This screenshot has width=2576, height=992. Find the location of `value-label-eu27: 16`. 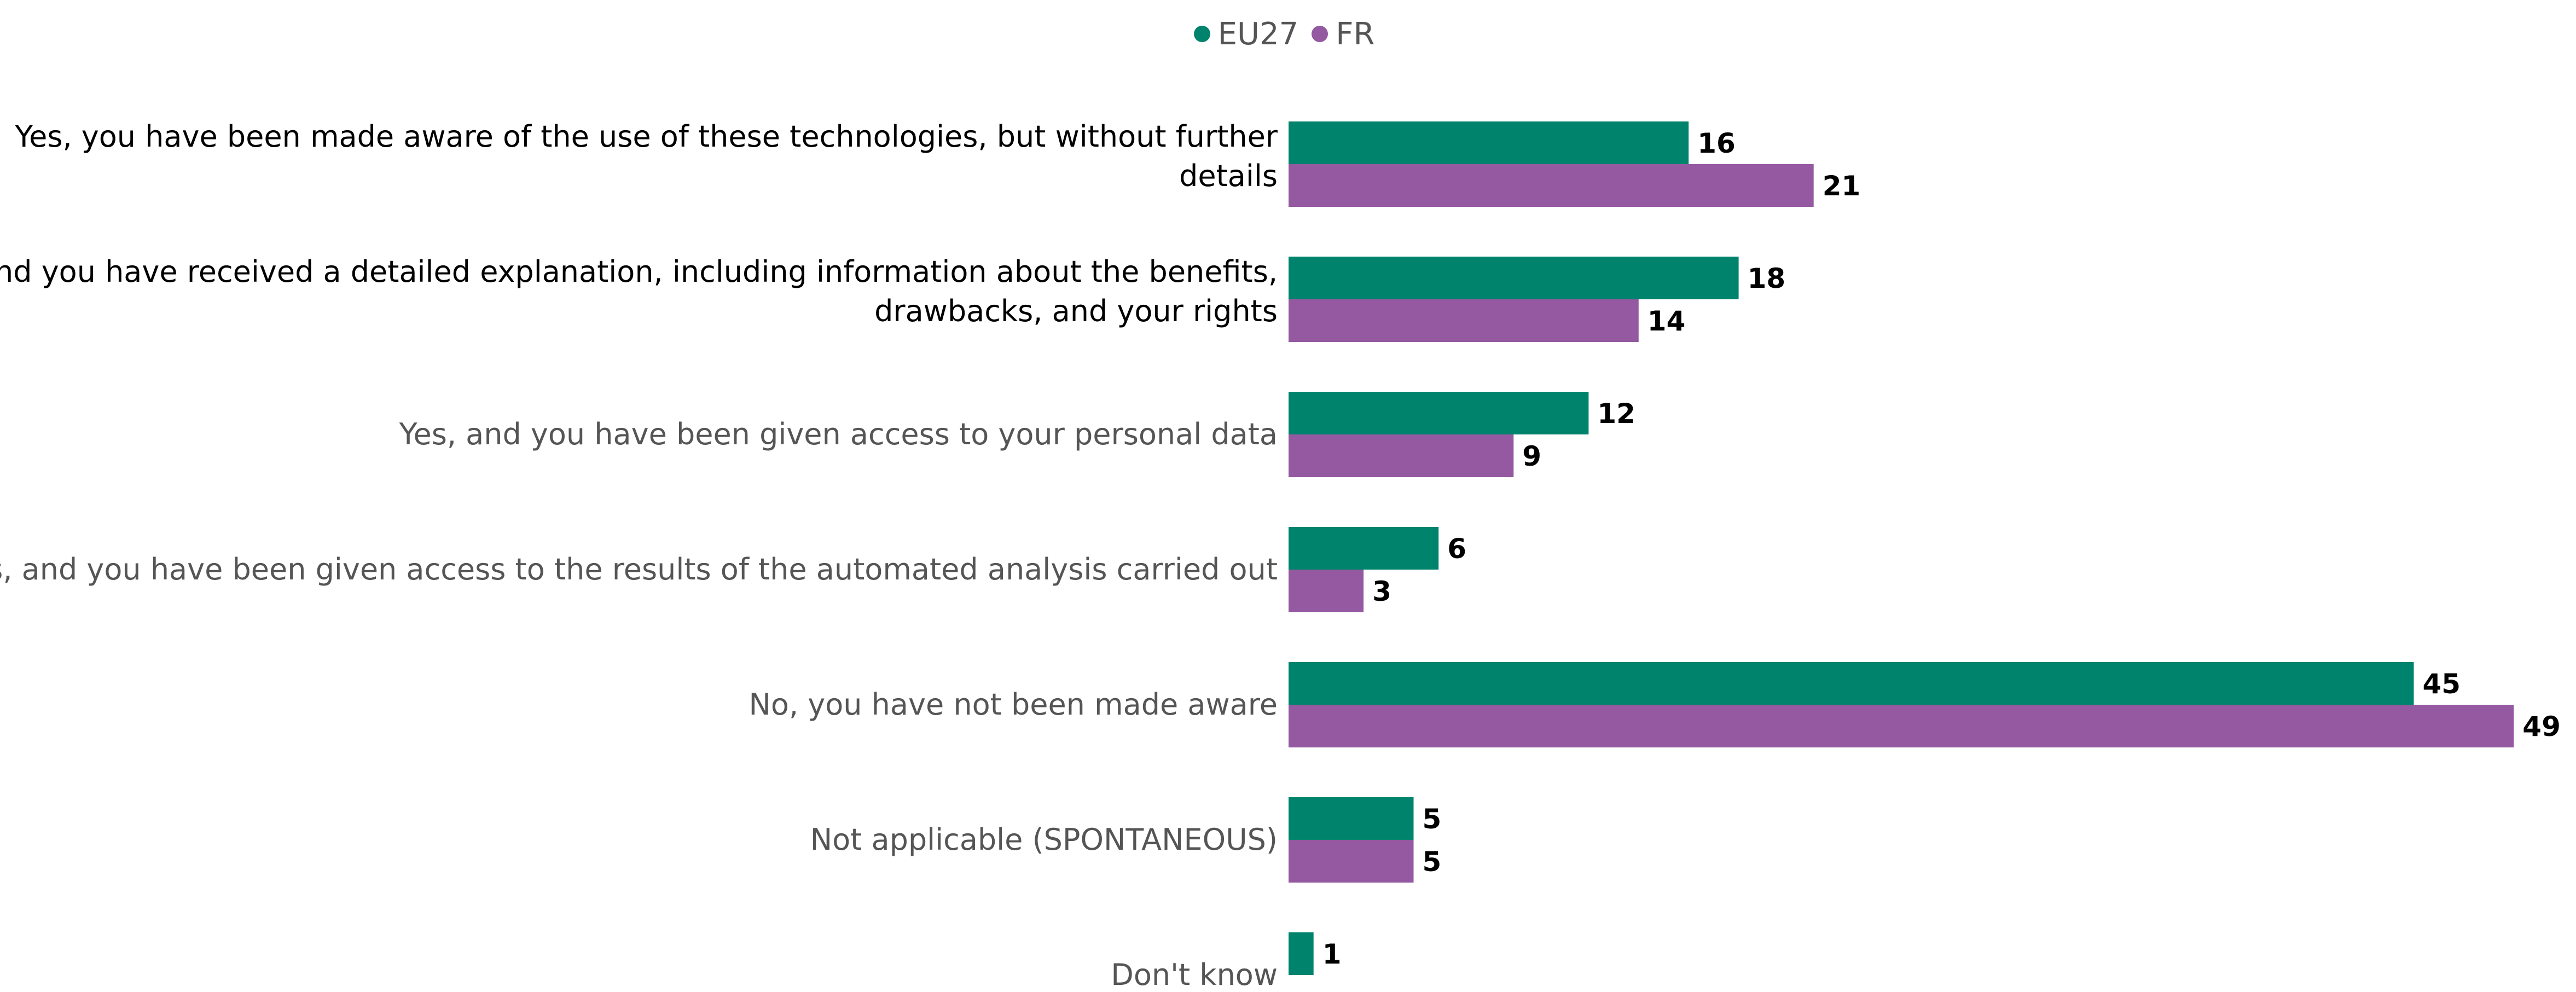

value-label-eu27: 16 is located at coordinates (1717, 143).